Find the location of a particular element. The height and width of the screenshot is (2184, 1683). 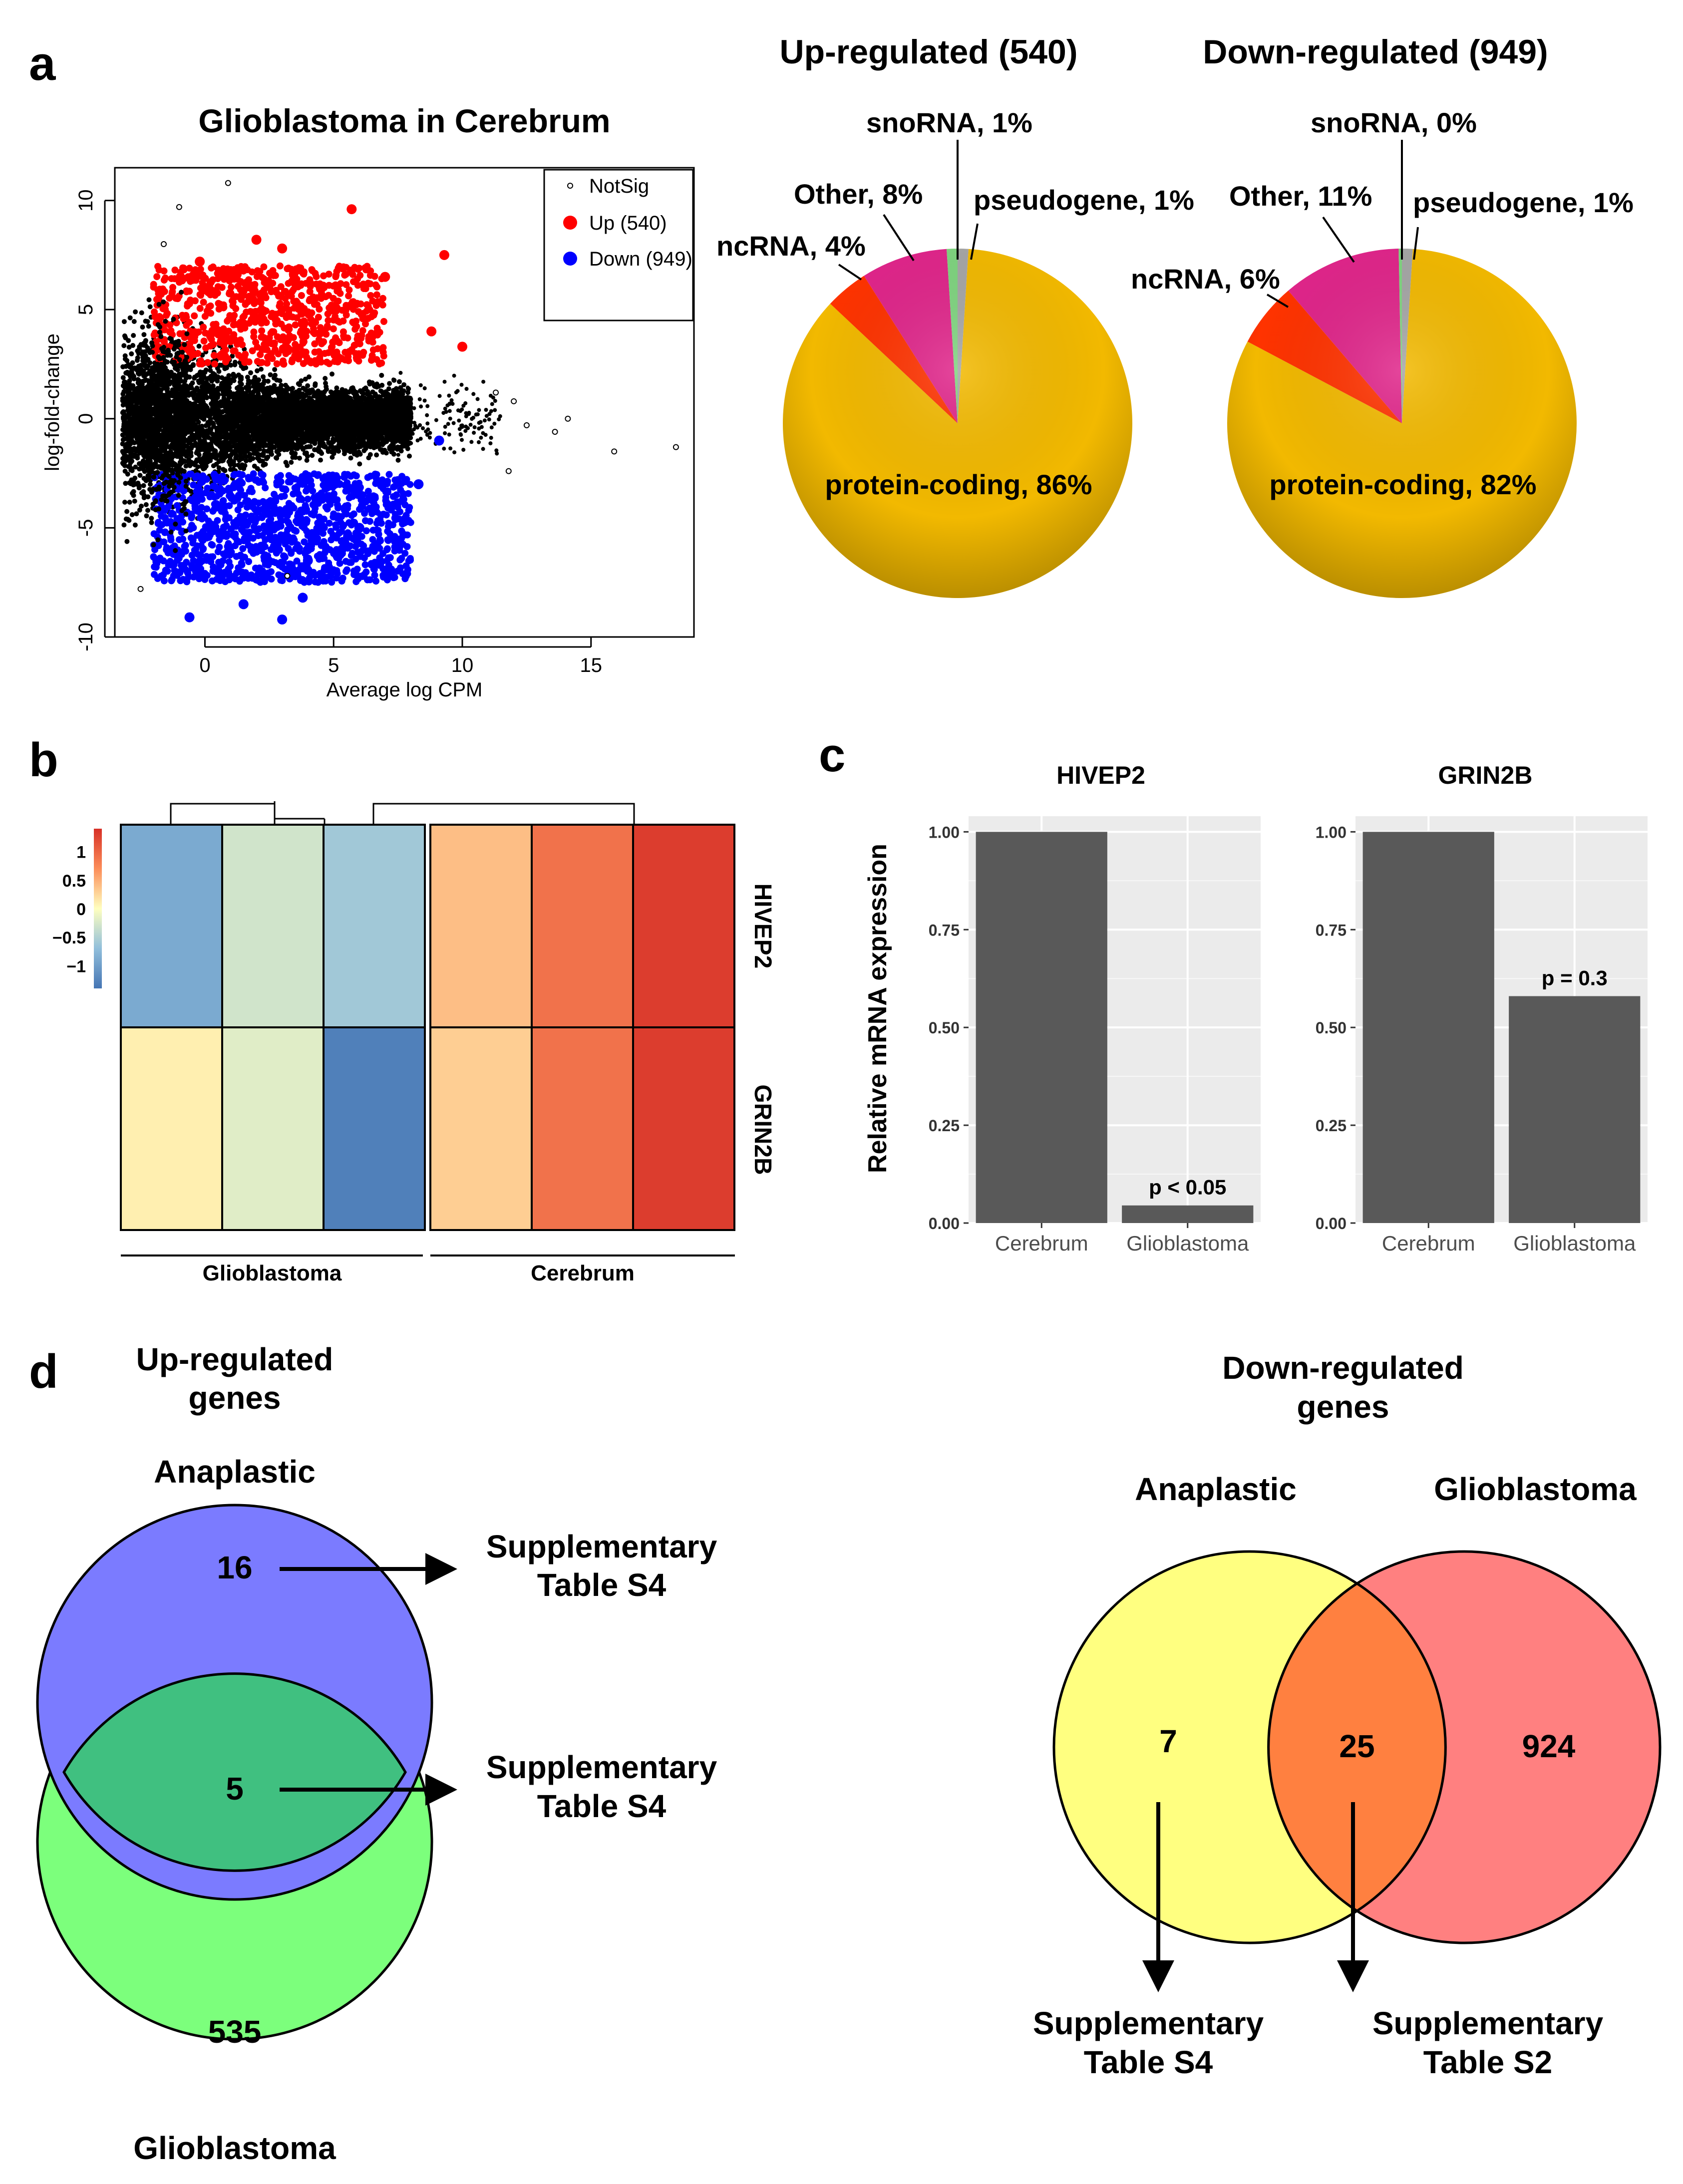

scatter-point-cloud is located at coordinates (311, 424).